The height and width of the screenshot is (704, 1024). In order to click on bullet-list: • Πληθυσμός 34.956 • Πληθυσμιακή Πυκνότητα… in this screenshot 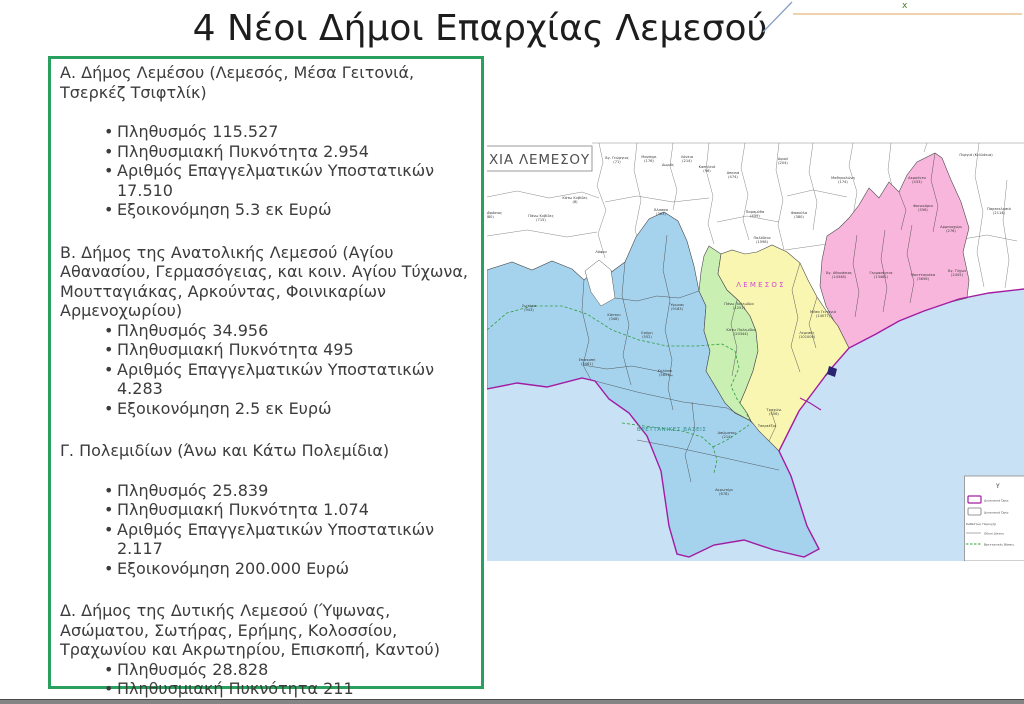, I will do `click(266, 370)`.